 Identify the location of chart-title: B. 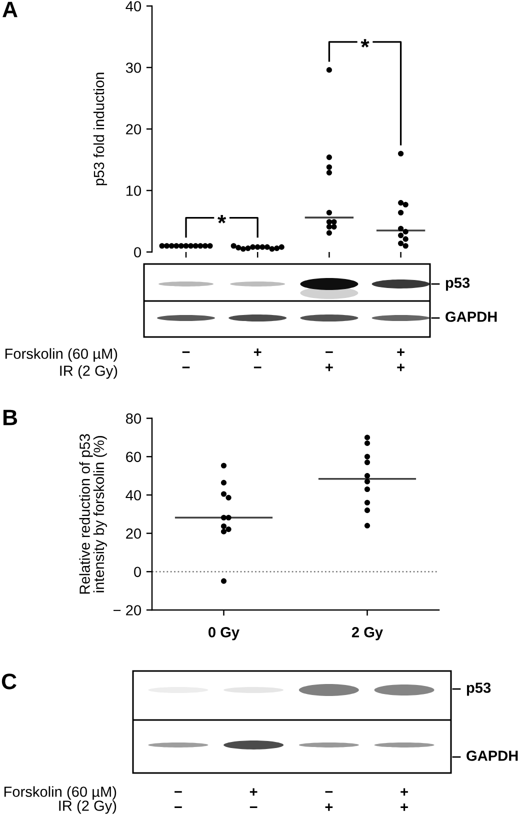
(10, 418).